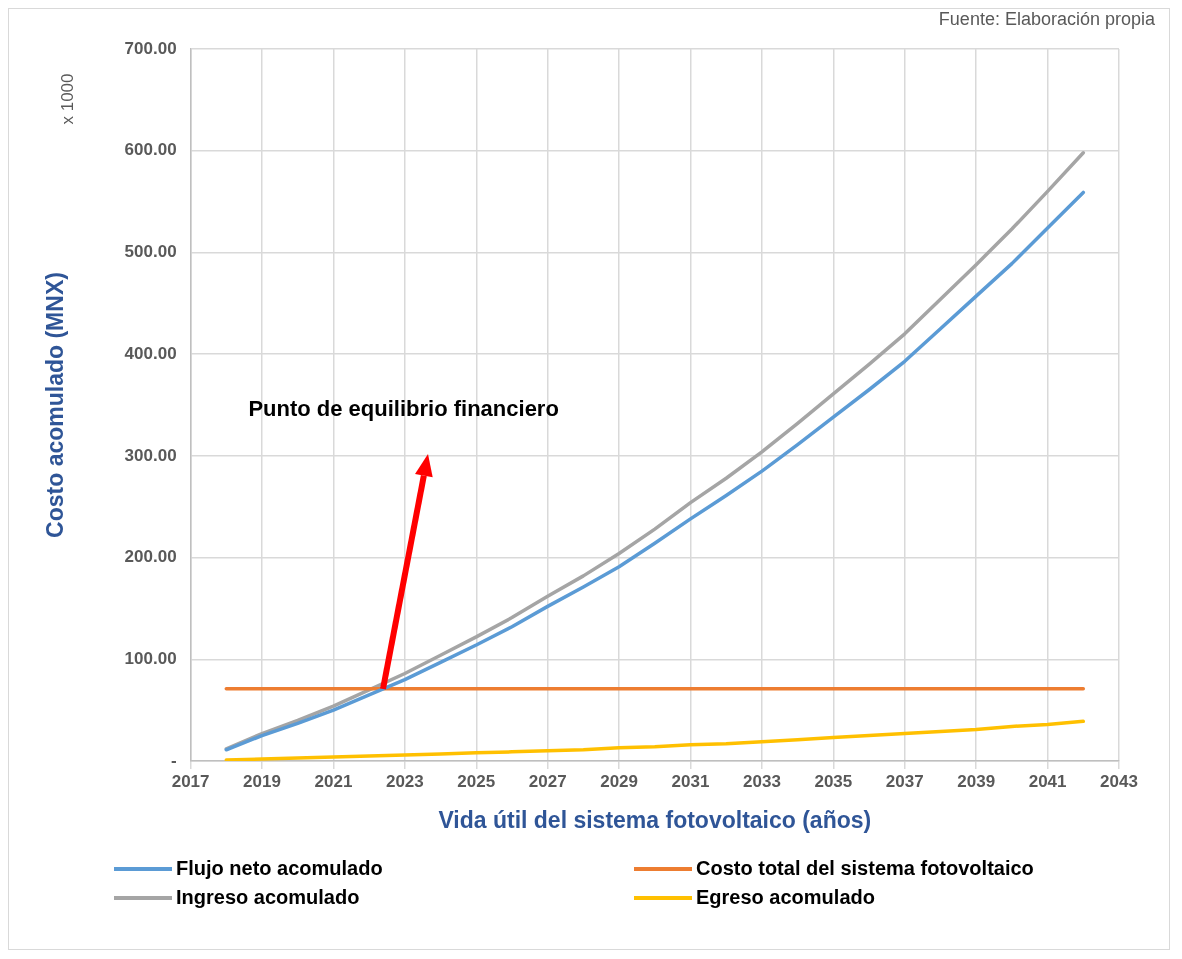  Describe the element at coordinates (762, 781) in the screenshot. I see `x-tick-label: 2033` at that location.